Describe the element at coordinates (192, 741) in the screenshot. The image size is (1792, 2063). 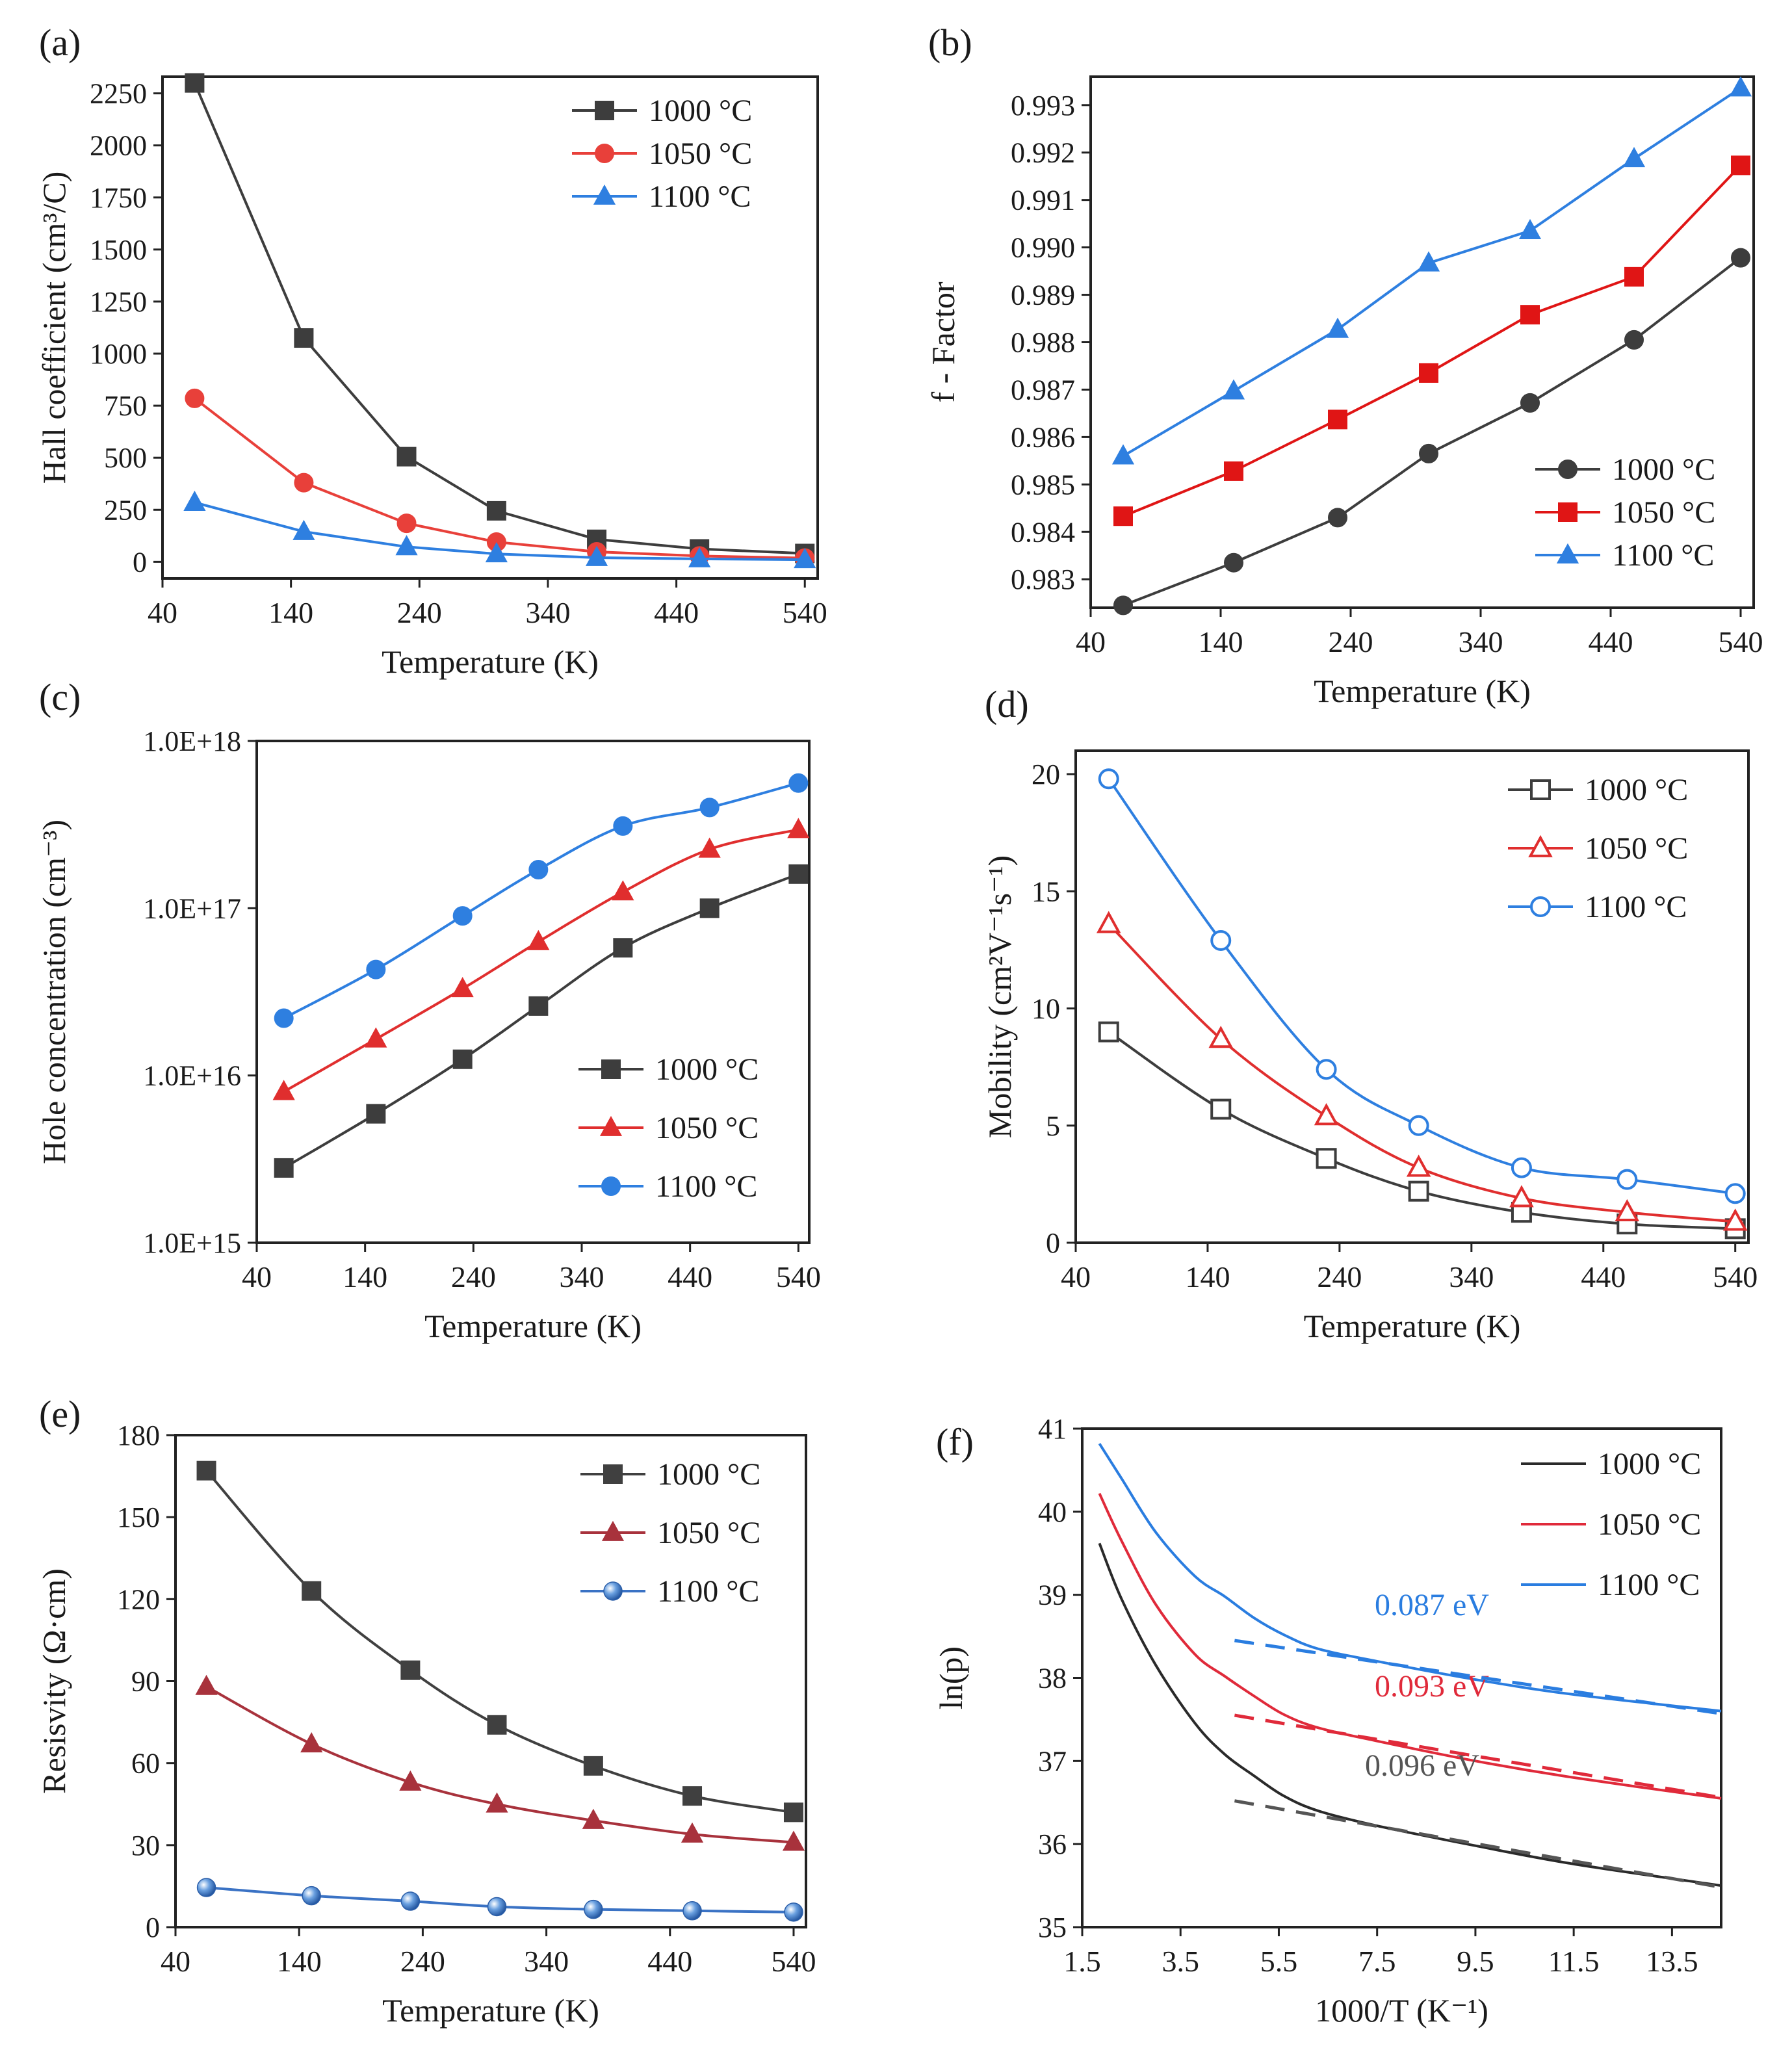
I see `y-tick-label: 1.0E+18` at that location.